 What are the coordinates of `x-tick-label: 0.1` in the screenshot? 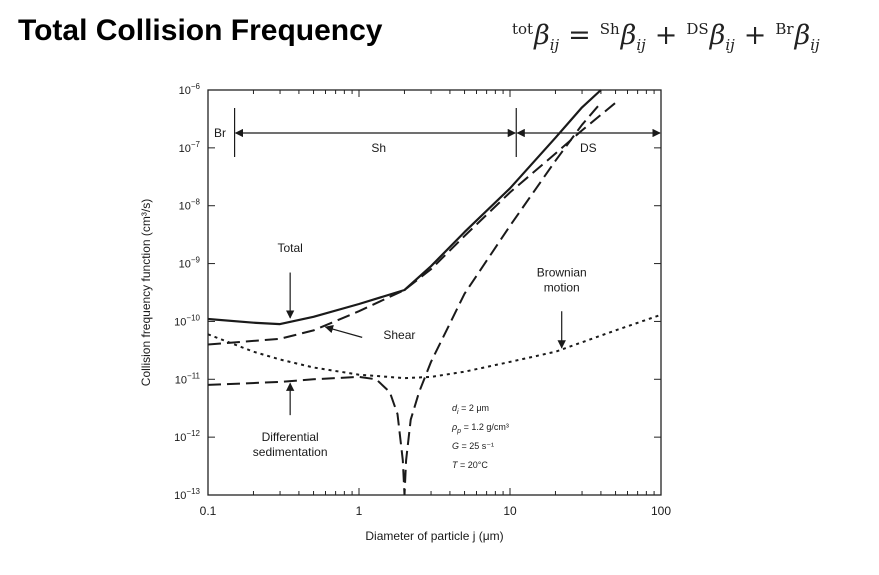 It's located at (208, 511).